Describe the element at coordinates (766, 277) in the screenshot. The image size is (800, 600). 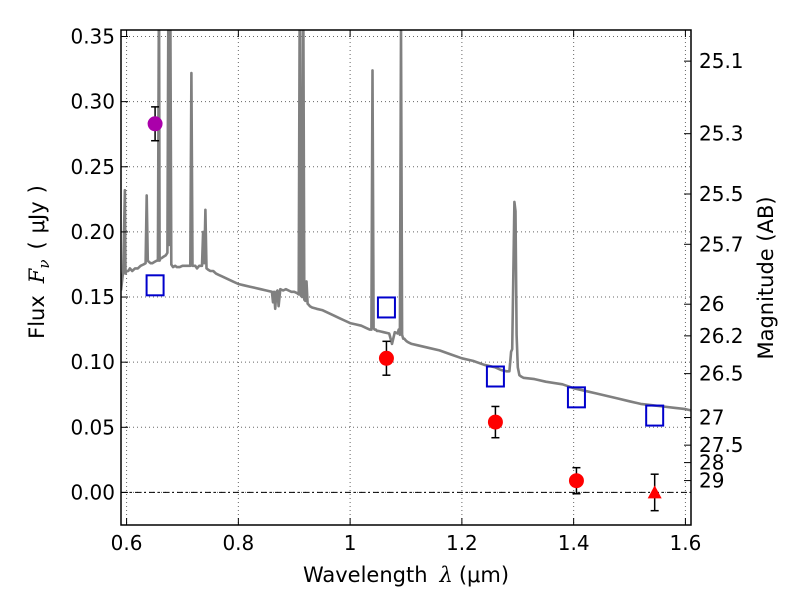
I see `y2-axis-title: Magnitude (AB)` at that location.